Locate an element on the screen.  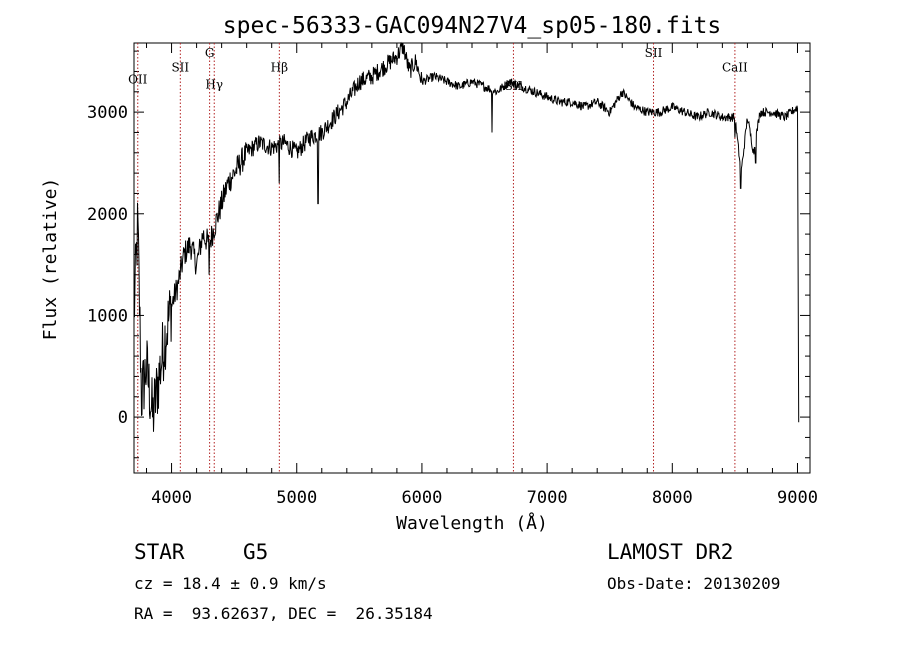
x-tick-label: 6000 is located at coordinates (421, 498).